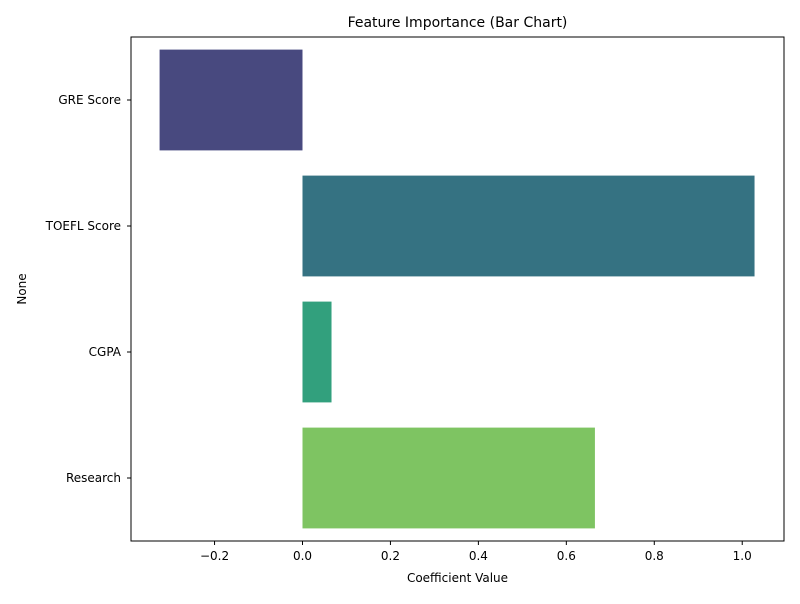 The height and width of the screenshot is (604, 800). I want to click on bar-research, so click(448, 478).